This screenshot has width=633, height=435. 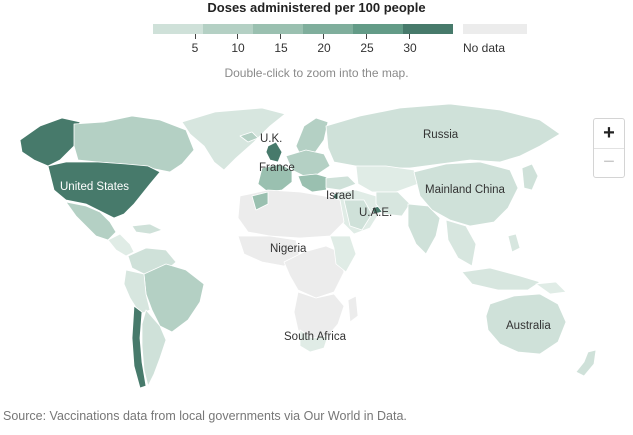 I want to click on region-saudi-arabia, so click(x=358, y=215).